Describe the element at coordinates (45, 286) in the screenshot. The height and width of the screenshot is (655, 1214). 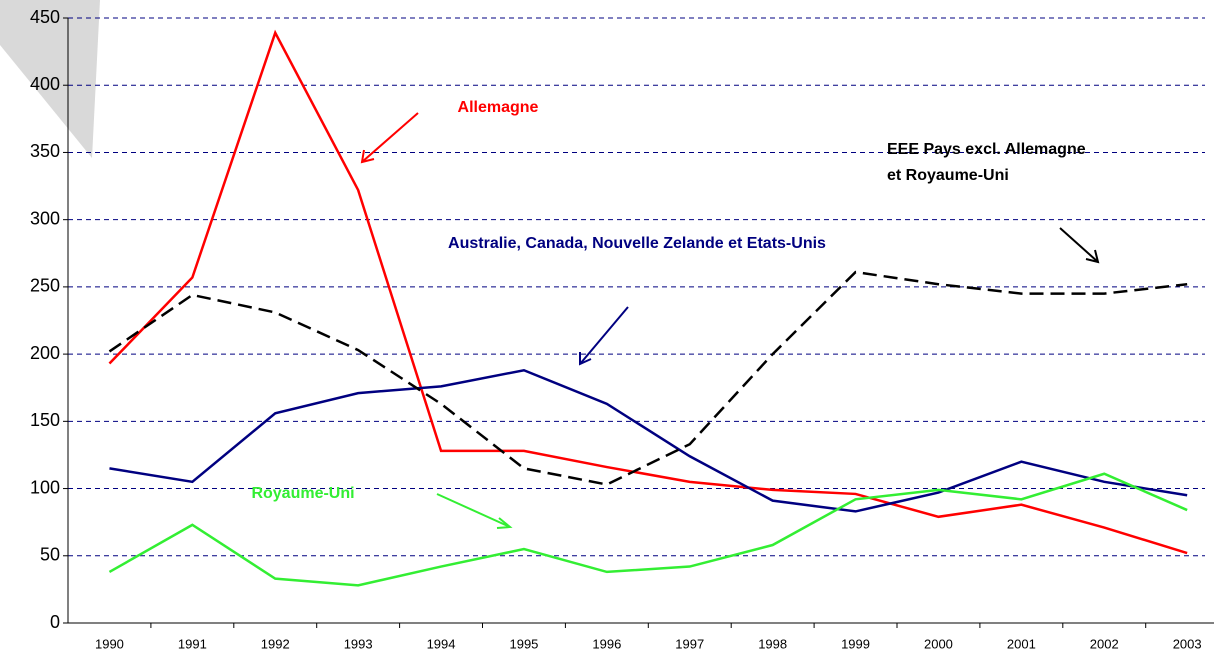
I see `y-tick-label: 250` at that location.